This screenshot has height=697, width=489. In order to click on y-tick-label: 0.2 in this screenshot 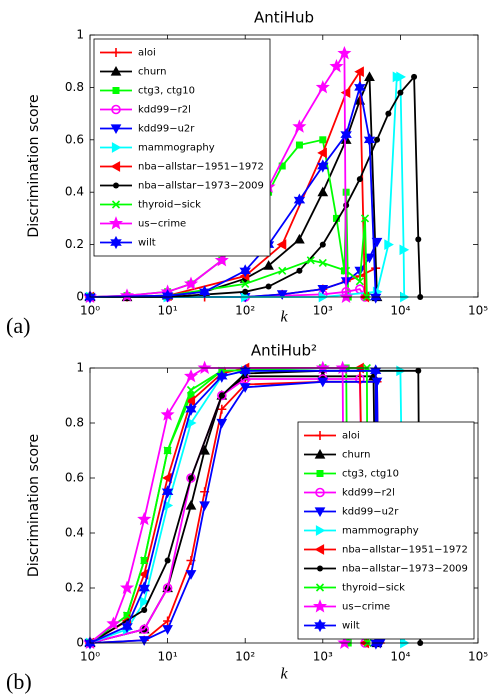, I will do `click(74, 244)`.